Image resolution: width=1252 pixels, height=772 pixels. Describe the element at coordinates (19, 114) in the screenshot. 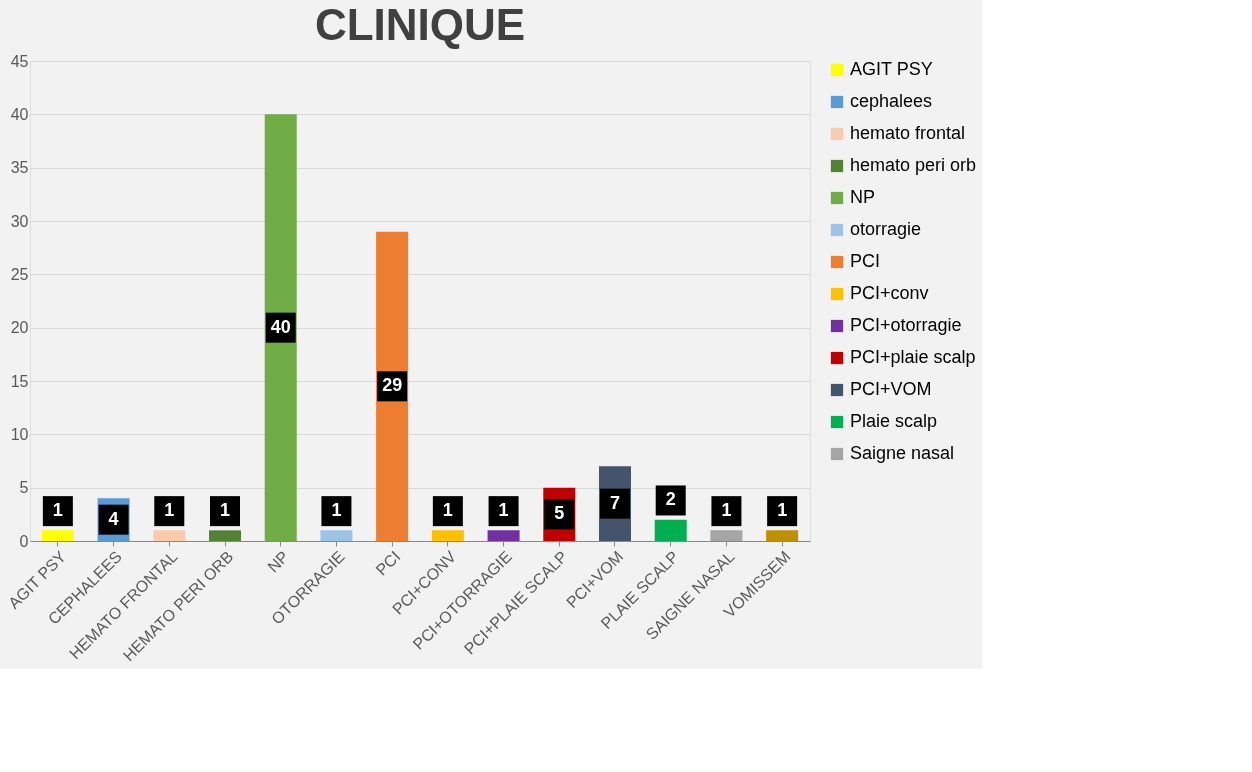

I see `y-tick-label: 40` at that location.